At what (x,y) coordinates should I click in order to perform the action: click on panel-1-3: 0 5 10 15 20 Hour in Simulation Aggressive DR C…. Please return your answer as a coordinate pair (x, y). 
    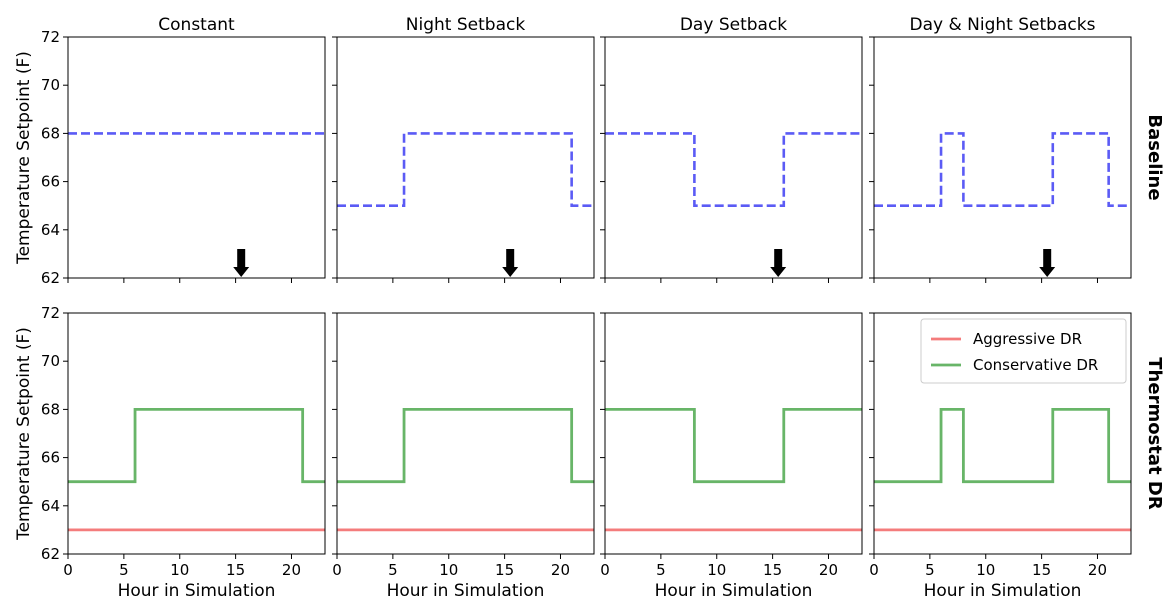
    Looking at the image, I should click on (1000, 456).